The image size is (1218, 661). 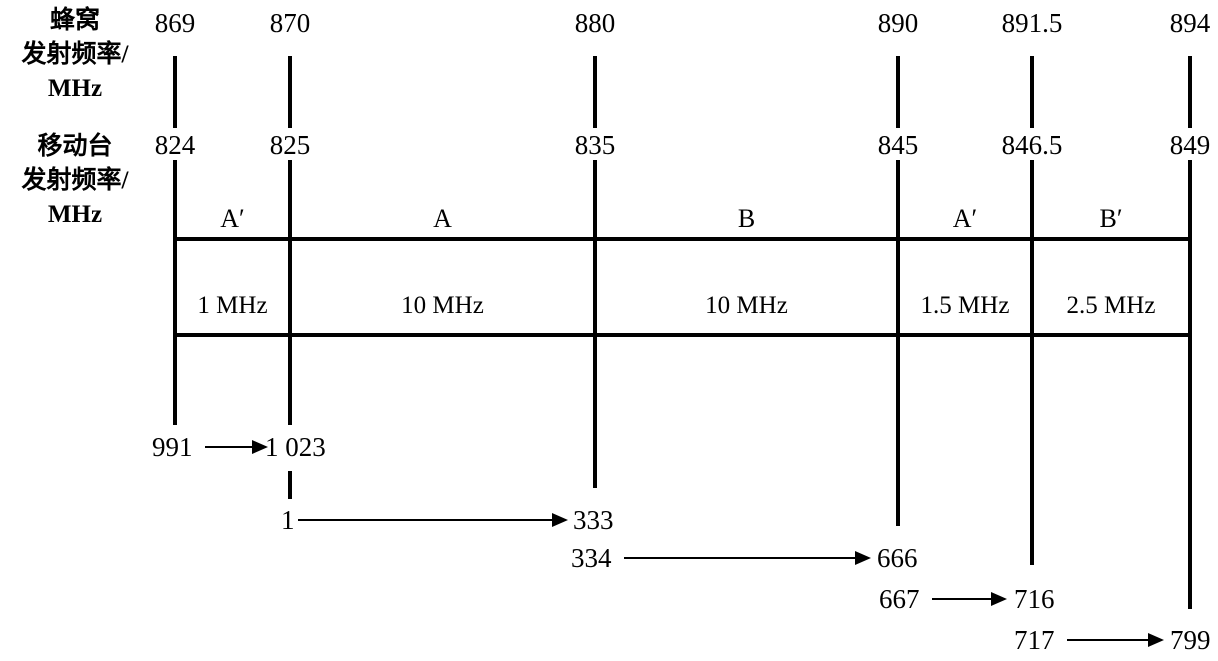 What do you see at coordinates (75, 180) in the screenshot?
I see `mobile-tx-frequency-label: 移动台 发射频率/ MHz` at bounding box center [75, 180].